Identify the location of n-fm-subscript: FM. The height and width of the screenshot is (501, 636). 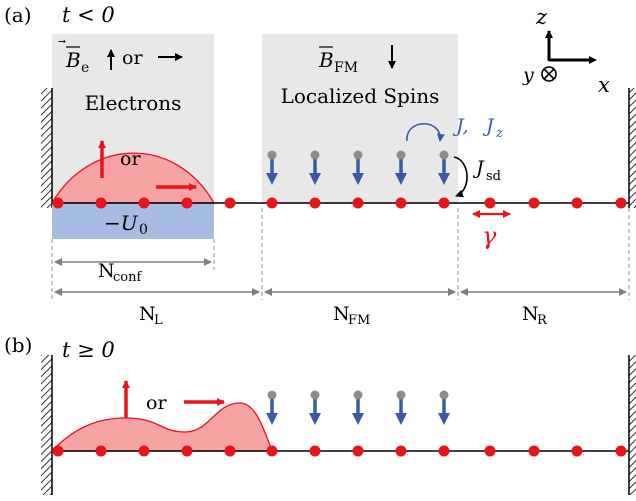
(359, 320).